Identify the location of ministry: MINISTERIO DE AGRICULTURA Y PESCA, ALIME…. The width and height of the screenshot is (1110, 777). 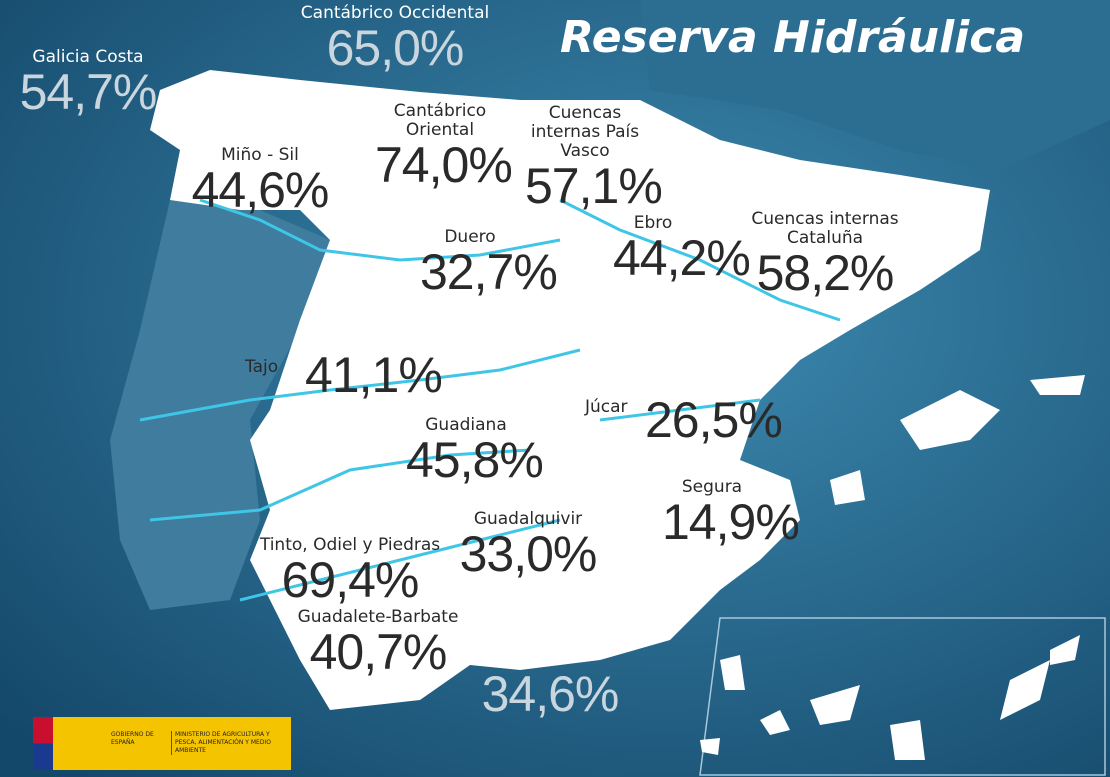
(232, 743).